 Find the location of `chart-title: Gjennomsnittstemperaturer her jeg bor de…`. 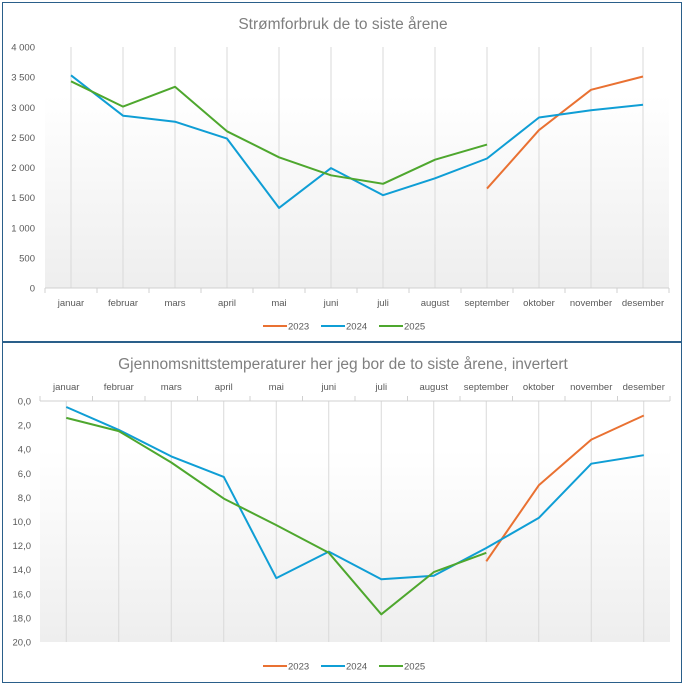

chart-title: Gjennomsnittstemperaturer her jeg bor de… is located at coordinates (343, 364).